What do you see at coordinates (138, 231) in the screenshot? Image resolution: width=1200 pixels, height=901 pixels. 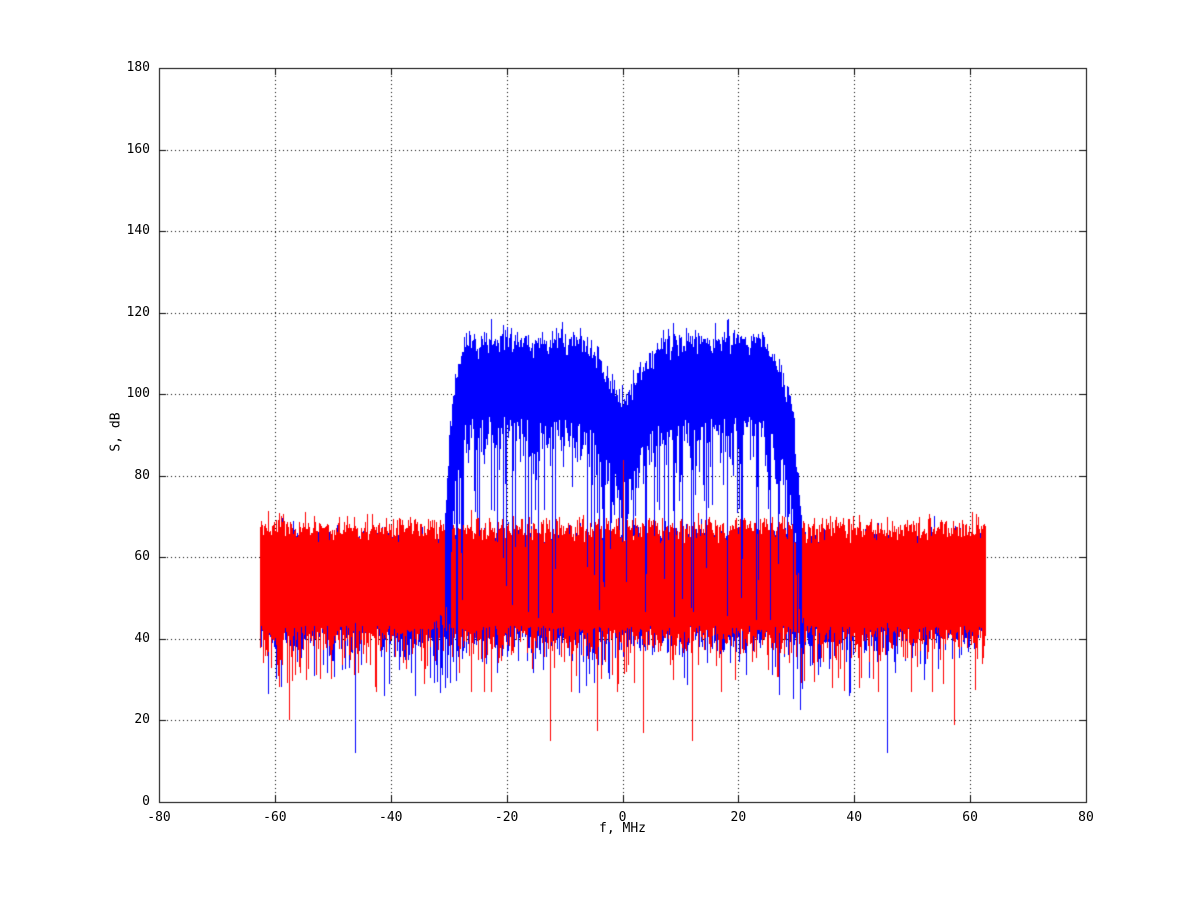 I see `y-tick-label: 140` at bounding box center [138, 231].